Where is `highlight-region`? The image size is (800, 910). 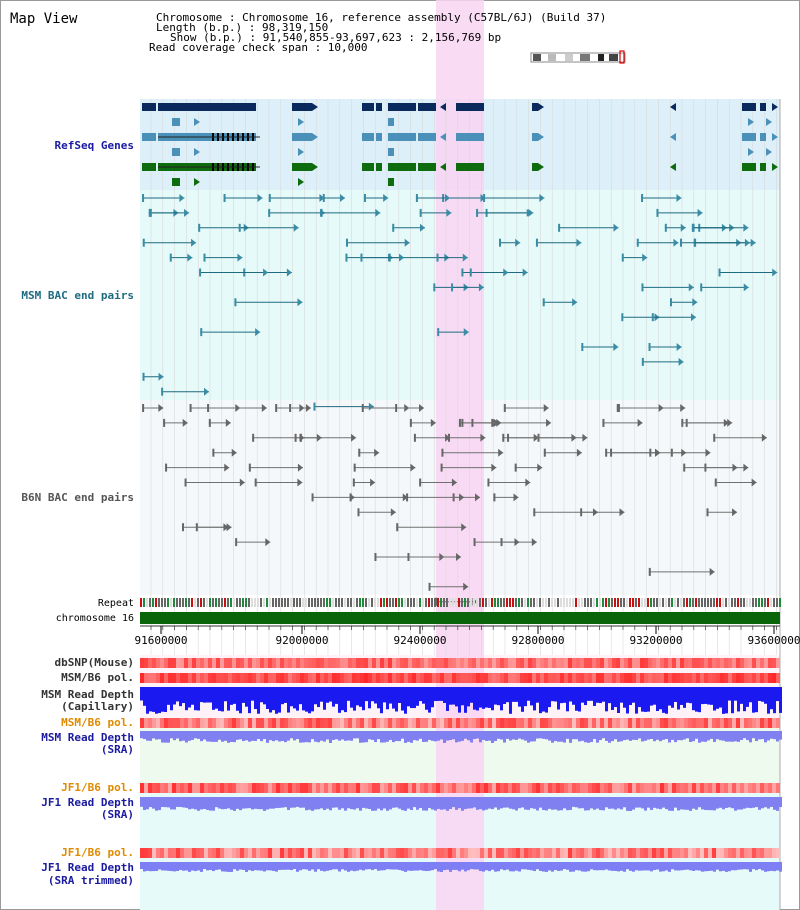 highlight-region is located at coordinates (460, 455).